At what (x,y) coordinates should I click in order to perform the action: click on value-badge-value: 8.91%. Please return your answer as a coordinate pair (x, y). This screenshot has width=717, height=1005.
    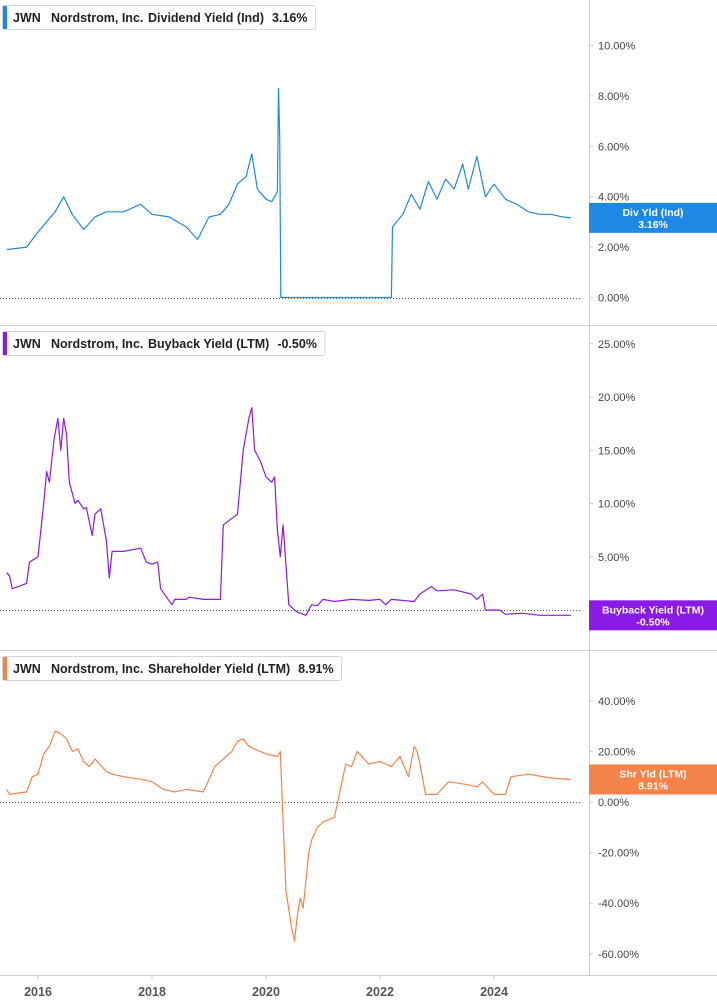
    Looking at the image, I should click on (653, 786).